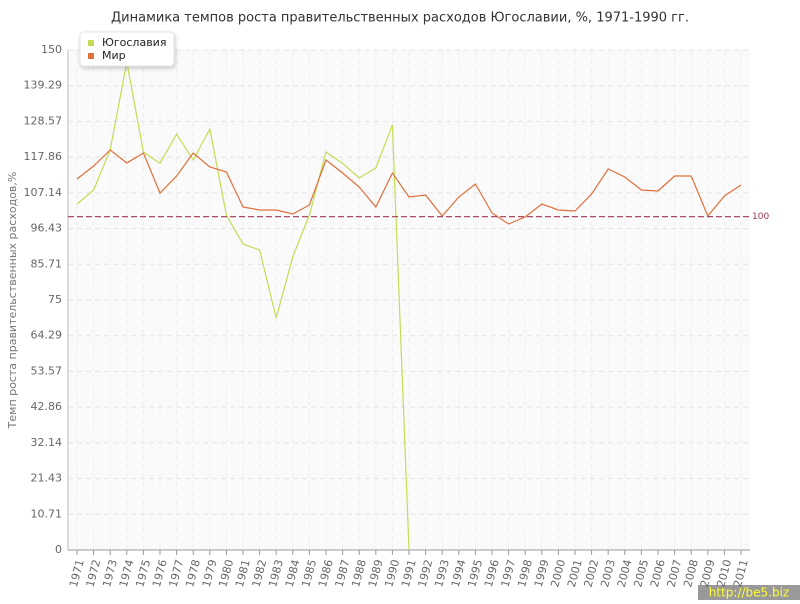  I want to click on y-tick-label: 42.86, so click(47, 406).